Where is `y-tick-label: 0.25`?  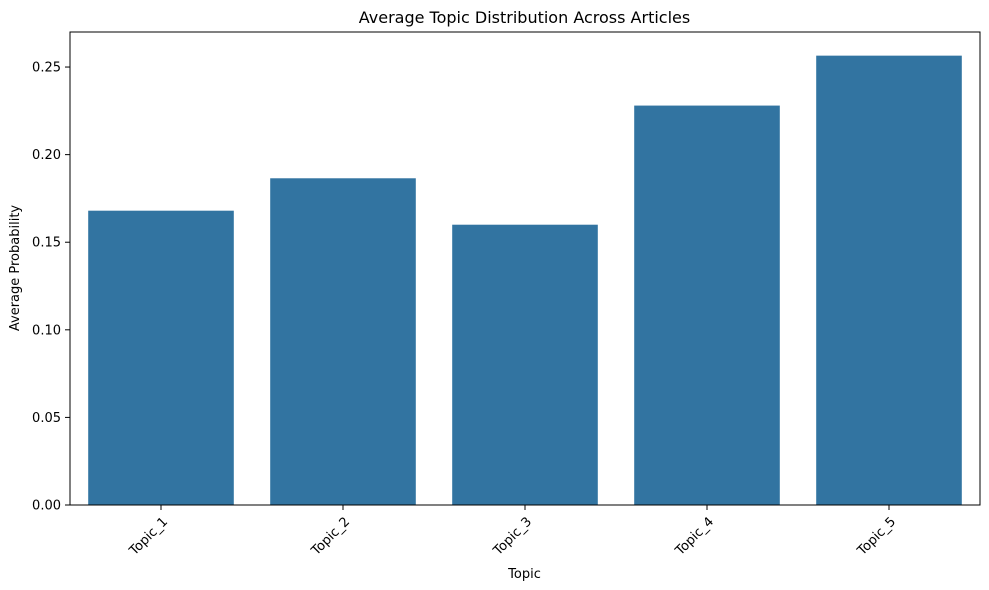 y-tick-label: 0.25 is located at coordinates (46, 68).